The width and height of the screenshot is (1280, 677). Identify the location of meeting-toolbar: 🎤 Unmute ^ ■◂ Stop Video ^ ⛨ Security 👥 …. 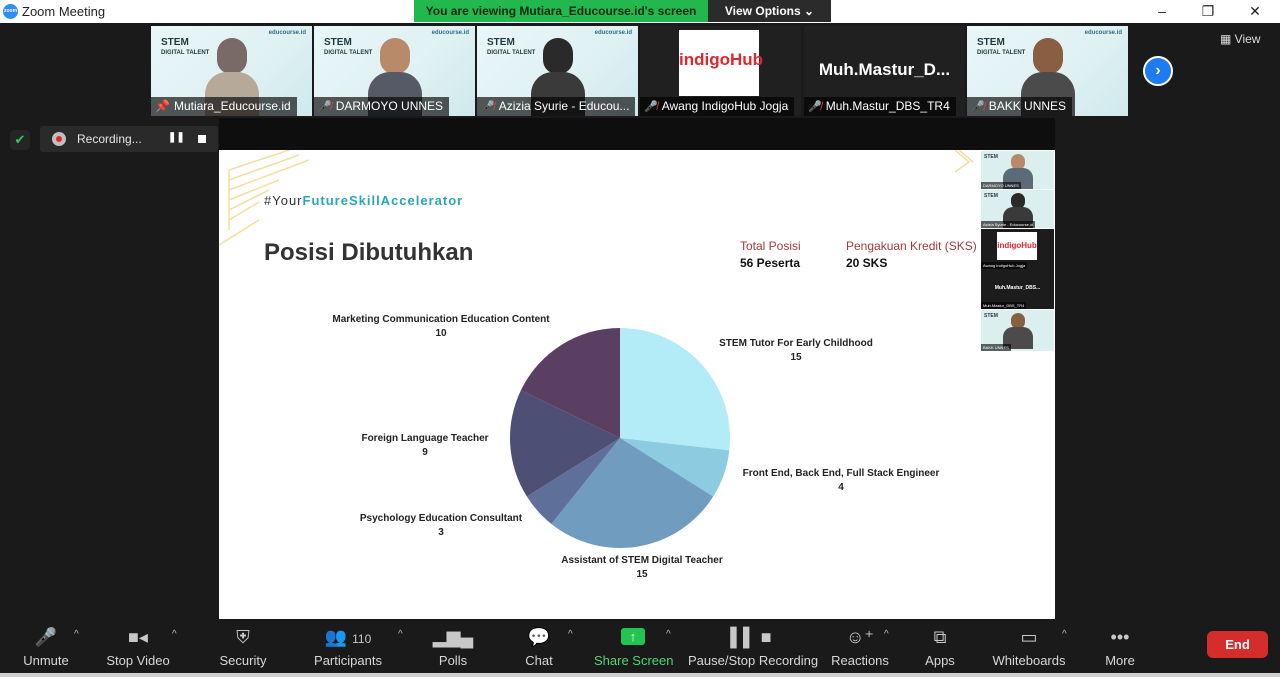
(640, 646).